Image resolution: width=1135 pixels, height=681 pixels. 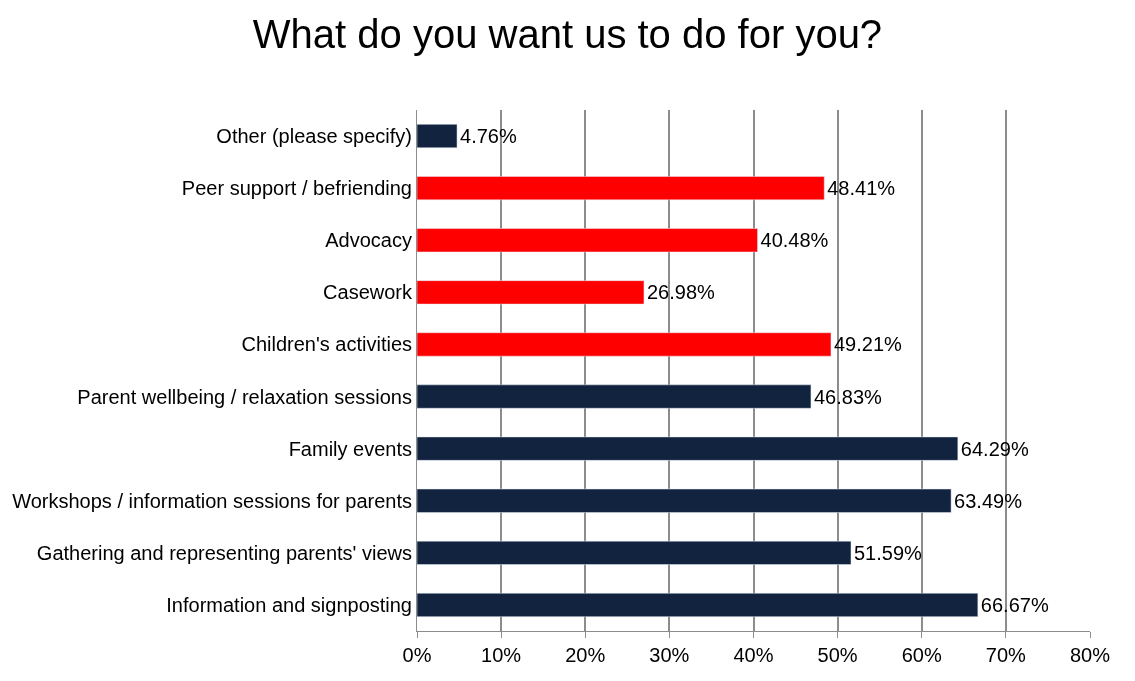 I want to click on x-tick-label: 20%, so click(x=585, y=655).